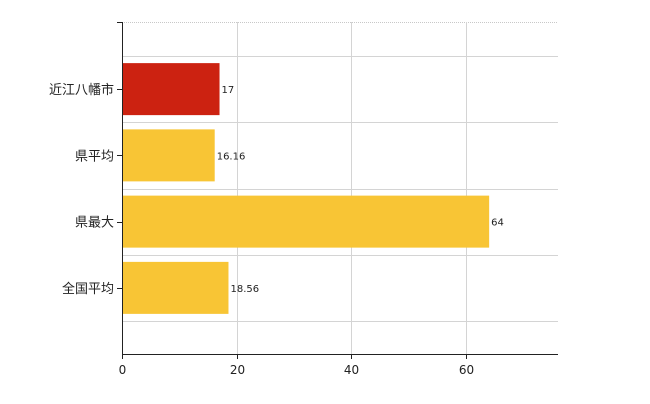 This screenshot has width=650, height=404. I want to click on x-tick-label-3: 60, so click(466, 370).